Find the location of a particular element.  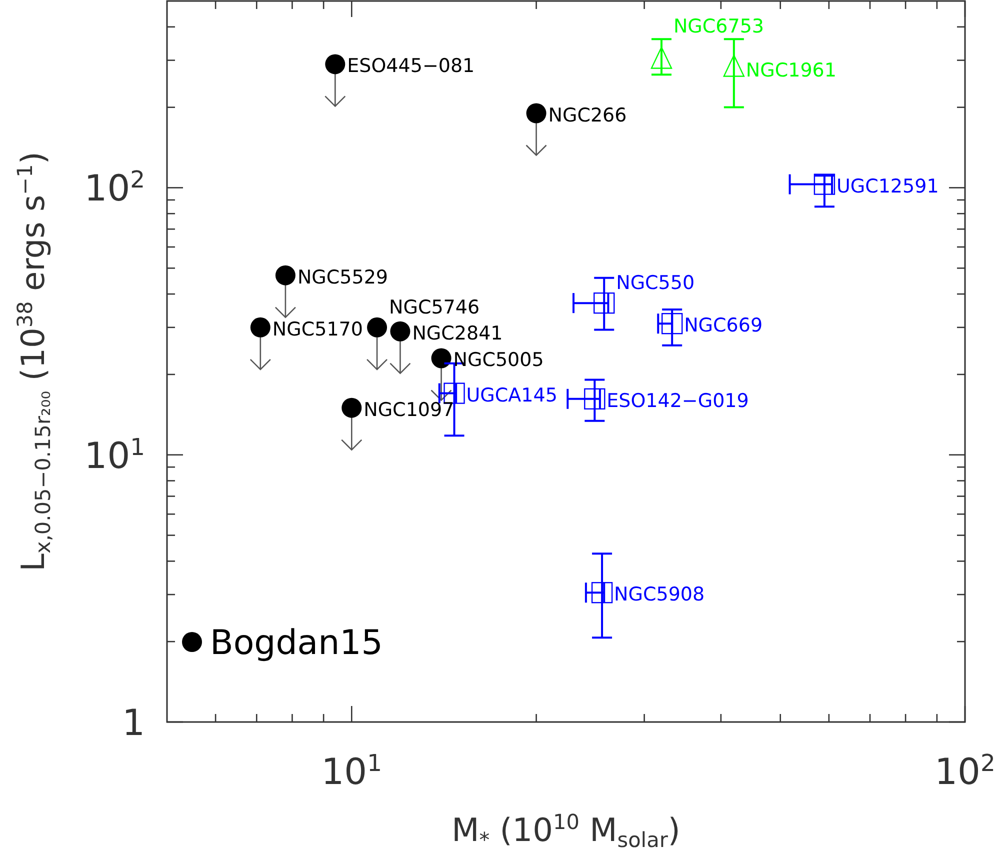

annotation: NGC1961 is located at coordinates (791, 70).